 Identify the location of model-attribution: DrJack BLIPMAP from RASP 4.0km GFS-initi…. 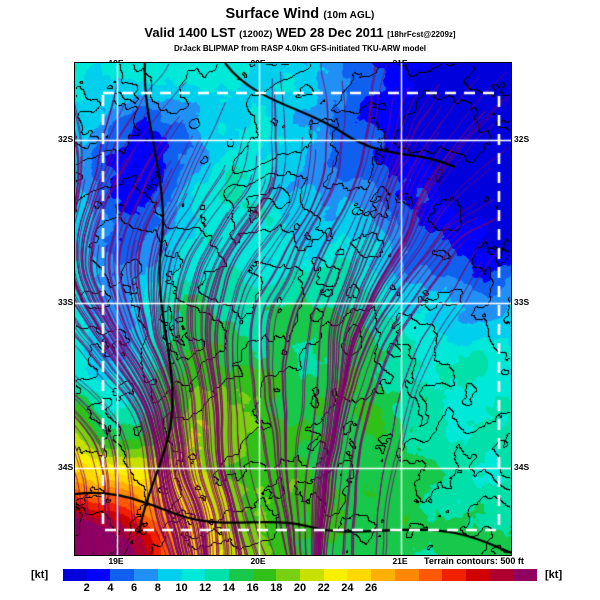
(300, 48).